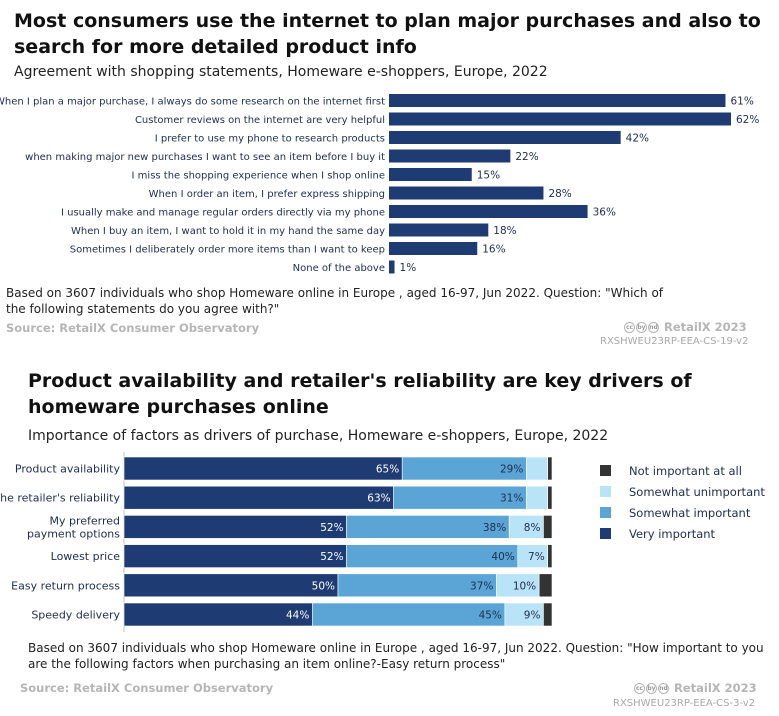 This screenshot has height=716, width=779. Describe the element at coordinates (532, 528) in the screenshot. I see `segment-label: 8%` at that location.